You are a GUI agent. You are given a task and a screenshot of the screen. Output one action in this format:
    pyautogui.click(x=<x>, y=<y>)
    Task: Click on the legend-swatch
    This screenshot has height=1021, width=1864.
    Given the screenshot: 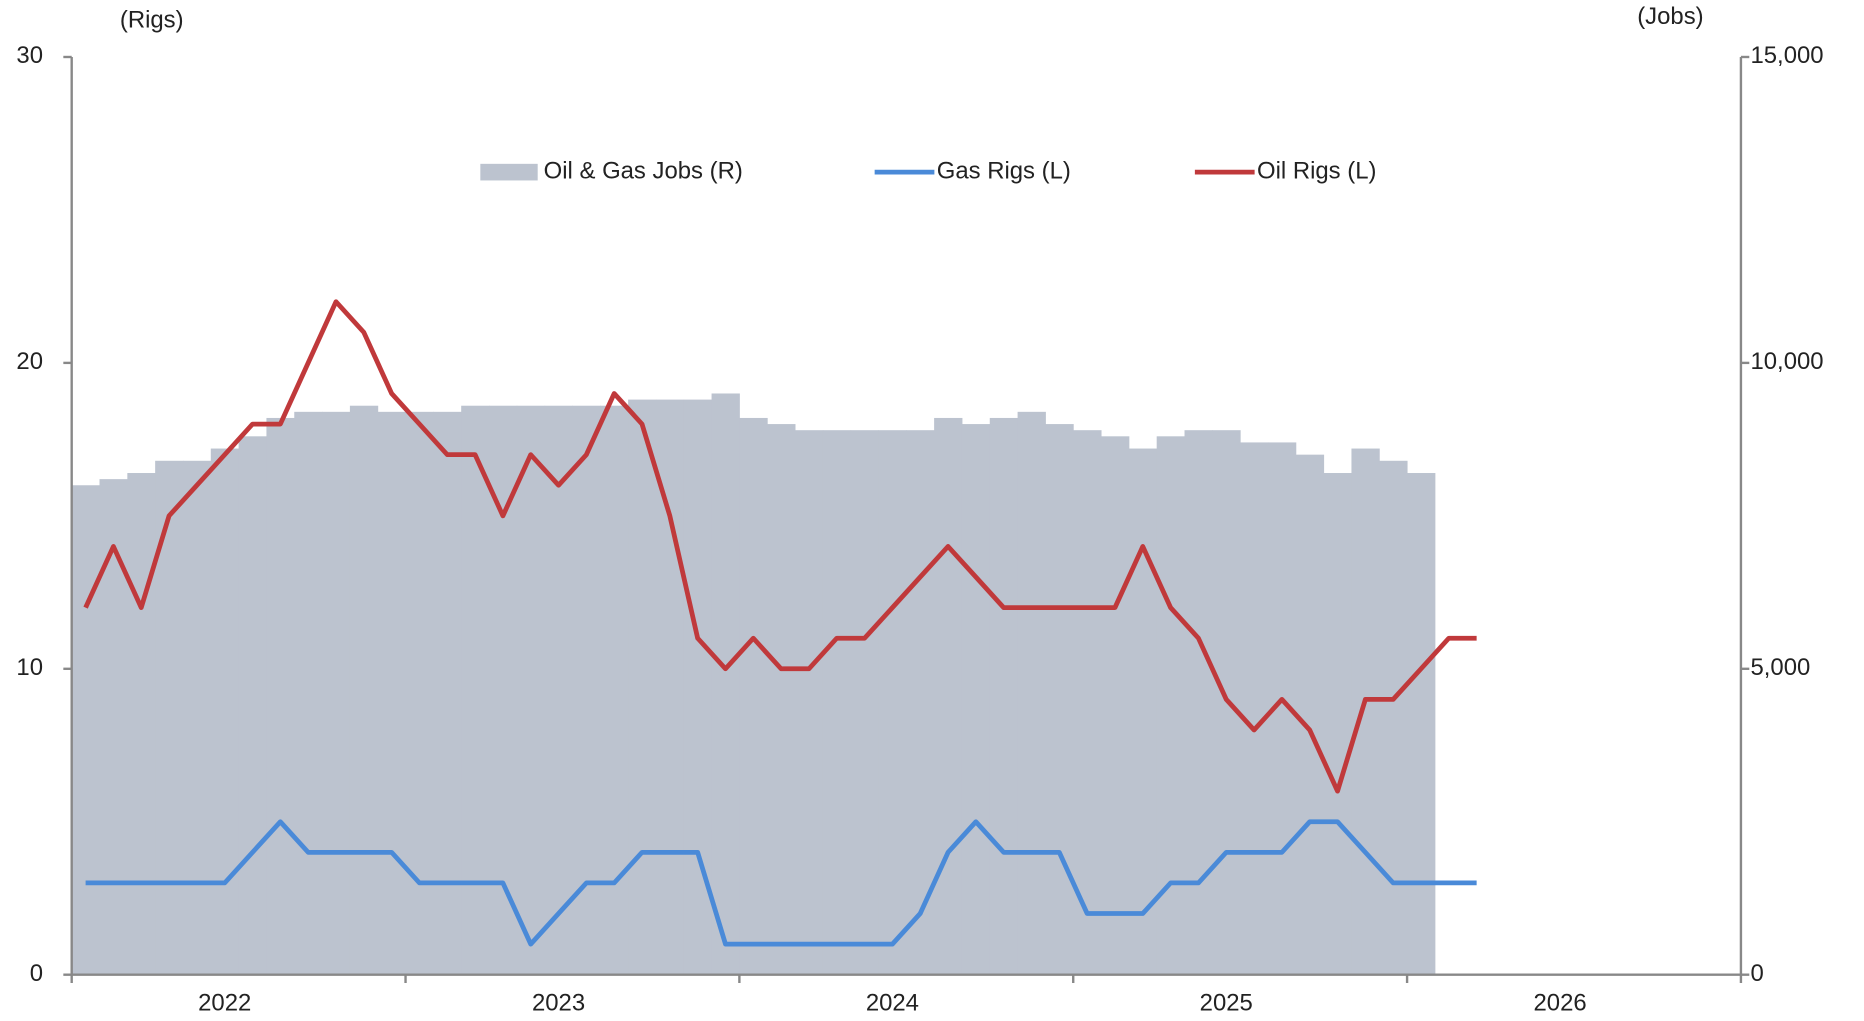 What is the action you would take?
    pyautogui.click(x=509, y=172)
    